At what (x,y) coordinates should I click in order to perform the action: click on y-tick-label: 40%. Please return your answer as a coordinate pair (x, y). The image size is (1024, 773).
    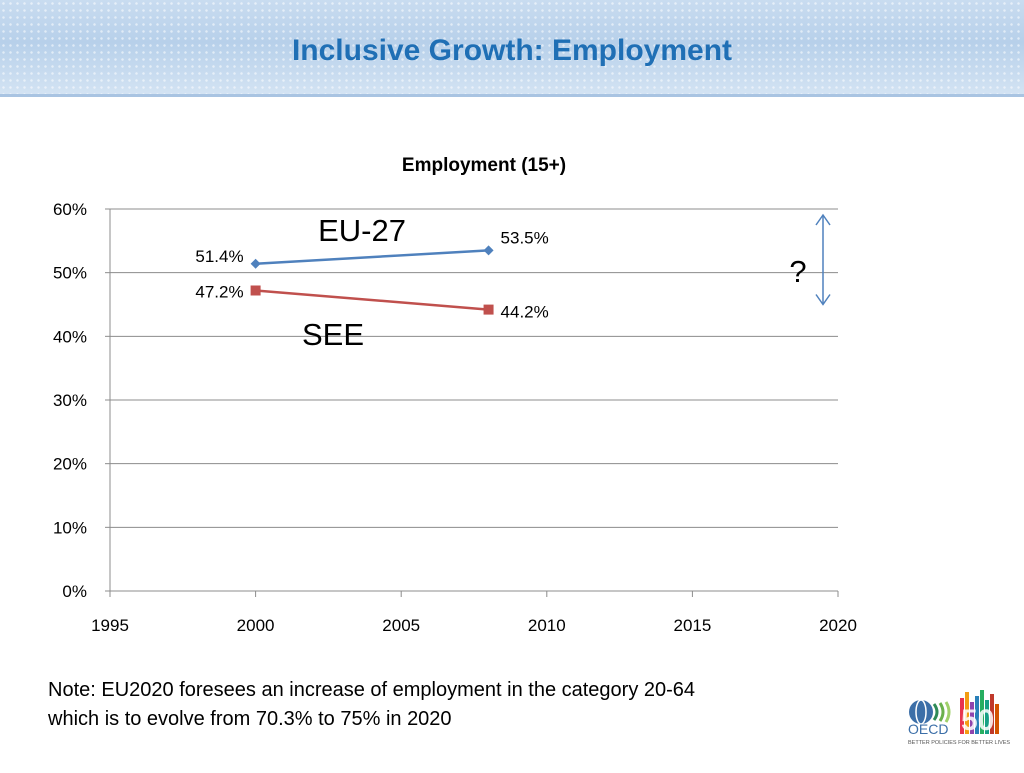
    Looking at the image, I should click on (70, 336).